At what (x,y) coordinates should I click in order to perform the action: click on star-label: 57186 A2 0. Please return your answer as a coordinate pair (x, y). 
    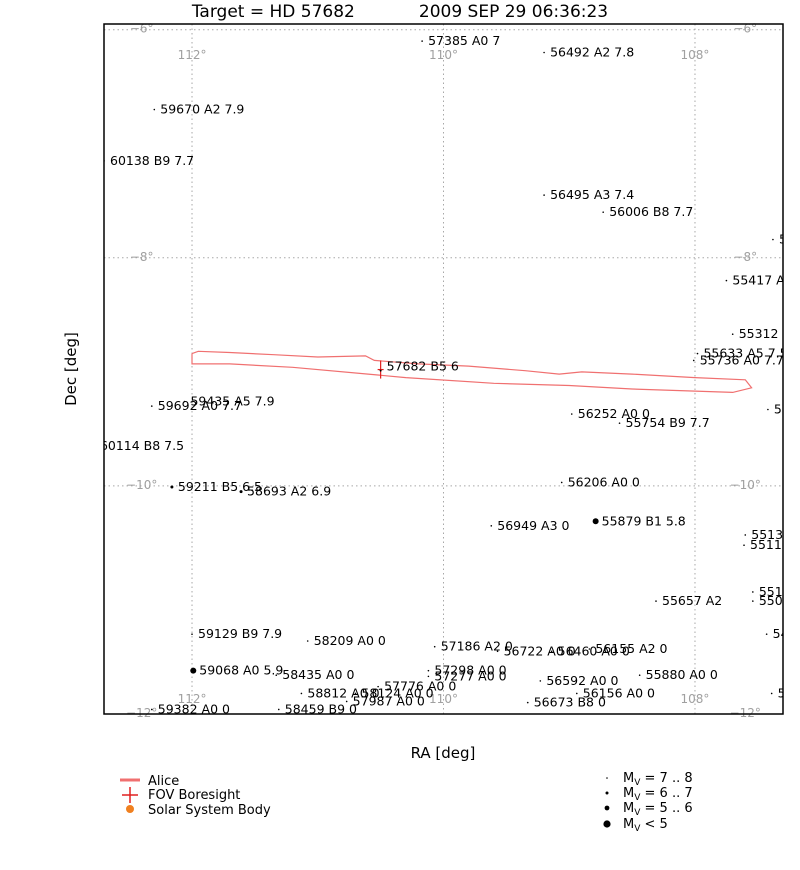
    Looking at the image, I should click on (477, 646).